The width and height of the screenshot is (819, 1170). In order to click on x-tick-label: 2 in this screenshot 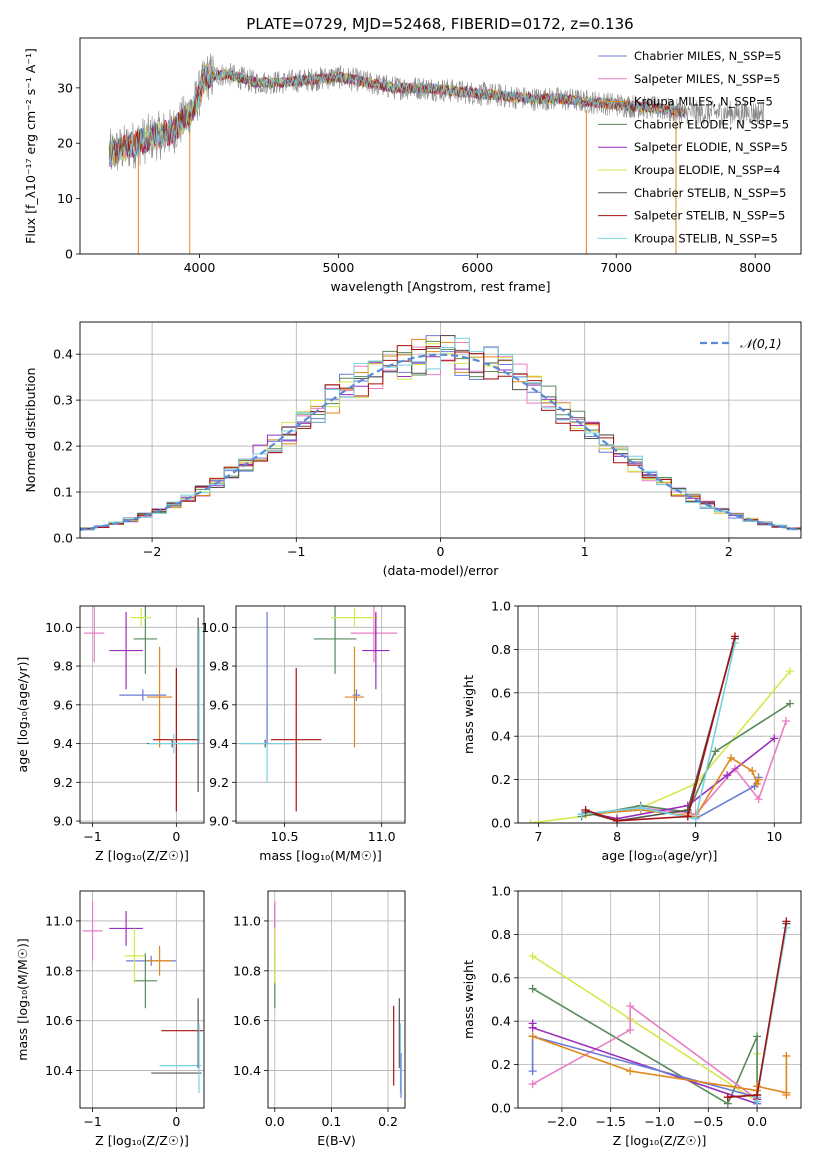, I will do `click(729, 551)`.